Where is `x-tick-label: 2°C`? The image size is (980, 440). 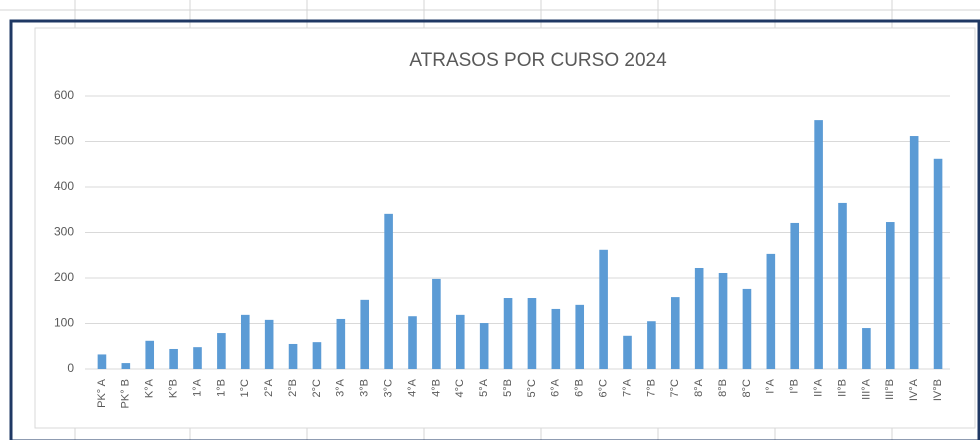
x-tick-label: 2°C is located at coordinates (317, 388).